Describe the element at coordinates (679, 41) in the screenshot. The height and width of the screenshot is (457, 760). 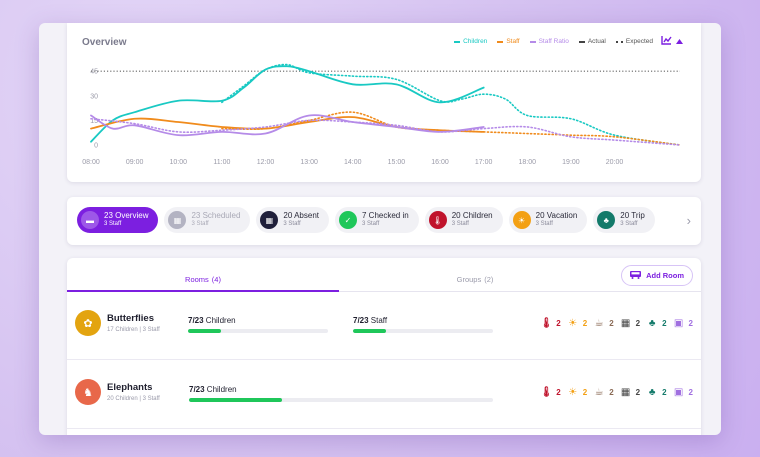
I see `caret-up-icon` at that location.